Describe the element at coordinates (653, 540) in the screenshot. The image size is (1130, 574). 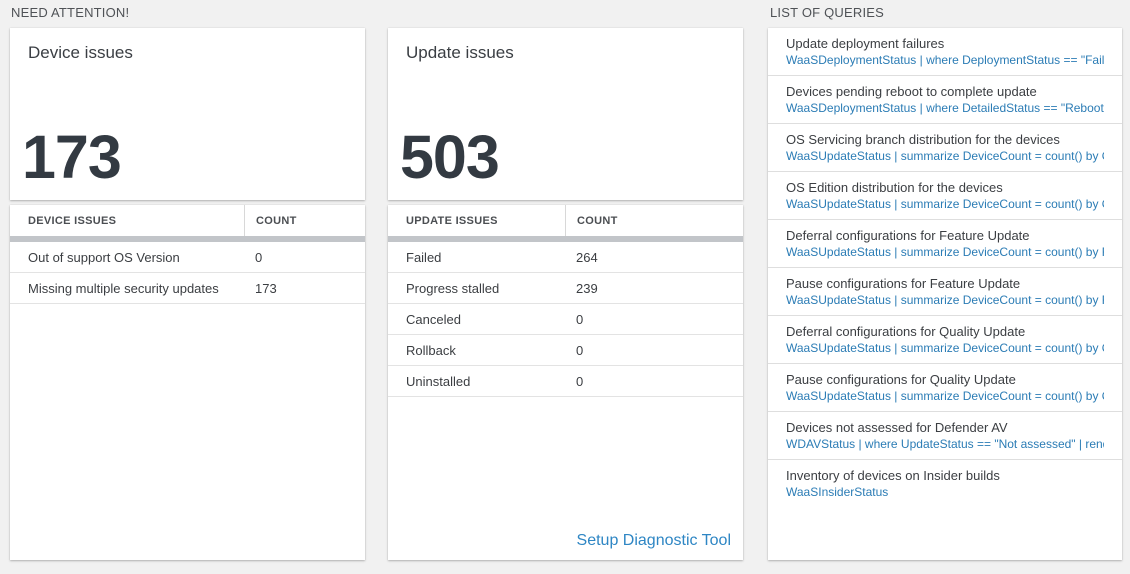
I see `setup-diagnostic-tool-link: Setup Diagnostic Tool` at that location.